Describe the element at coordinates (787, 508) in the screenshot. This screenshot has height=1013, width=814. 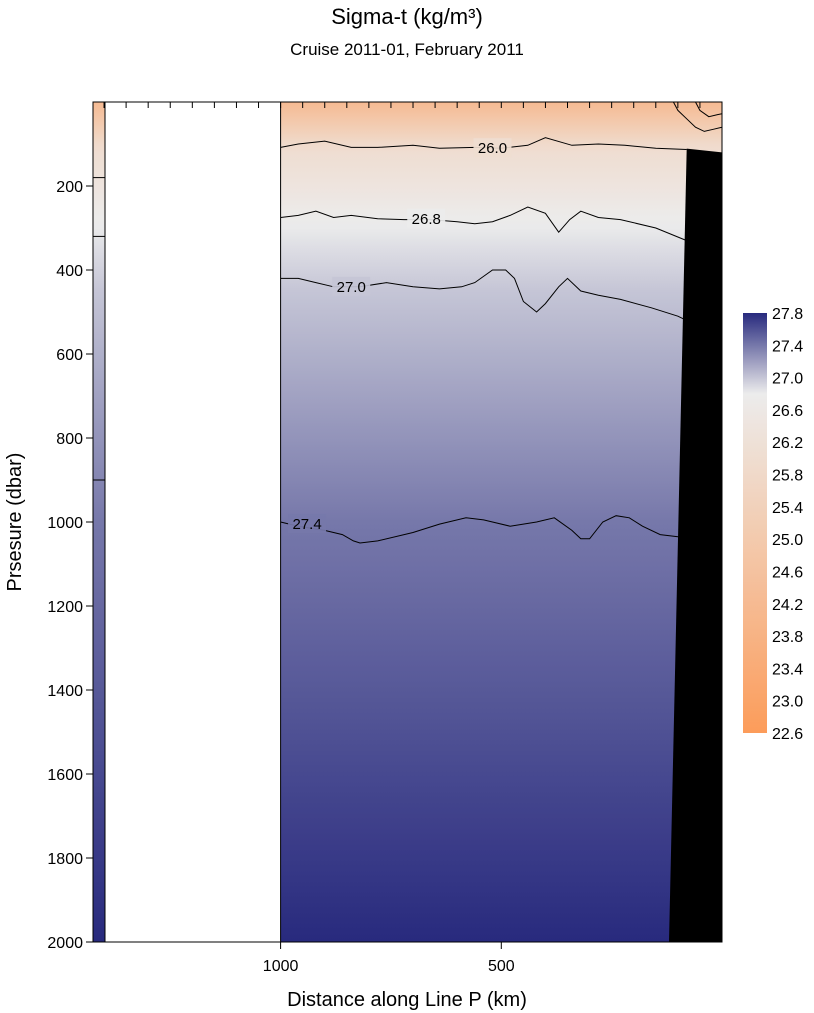
I see `colorbar-tick-label: 25.4` at that location.